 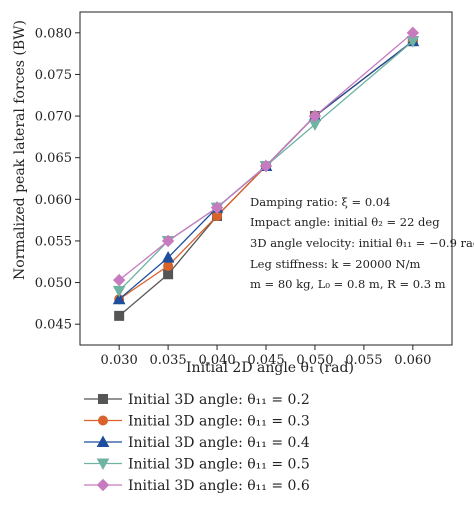 I want to click on x-tick-label: 0.035, so click(x=167, y=360).